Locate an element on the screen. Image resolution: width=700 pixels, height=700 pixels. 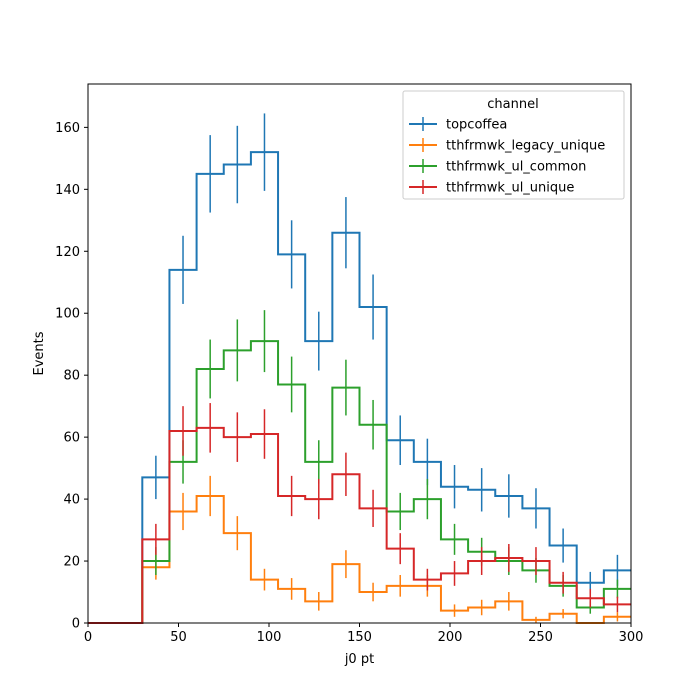
x-tick-label: 300 is located at coordinates (631, 637).